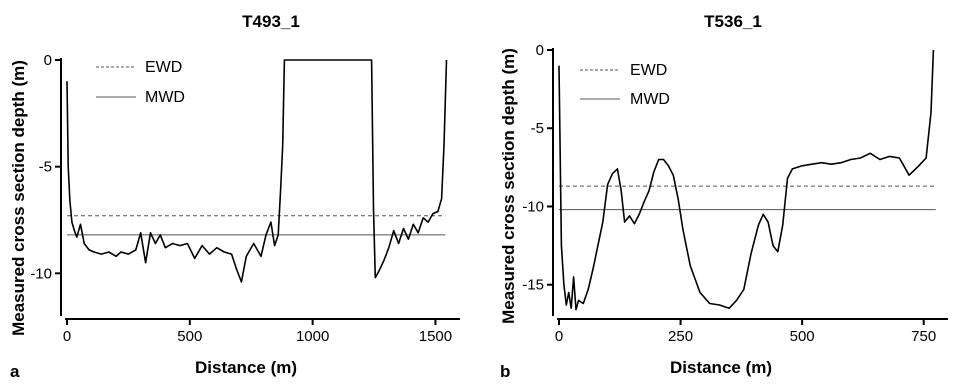 The height and width of the screenshot is (385, 954). Describe the element at coordinates (165, 97) in the screenshot. I see `chart-a-legend-mwd-label: MWD` at that location.